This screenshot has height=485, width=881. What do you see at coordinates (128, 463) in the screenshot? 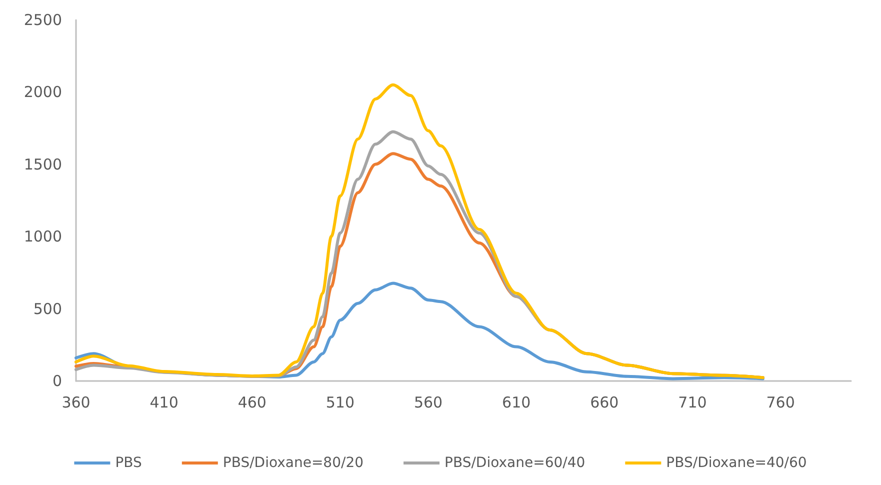
I see `legend-label: PBS` at bounding box center [128, 463].